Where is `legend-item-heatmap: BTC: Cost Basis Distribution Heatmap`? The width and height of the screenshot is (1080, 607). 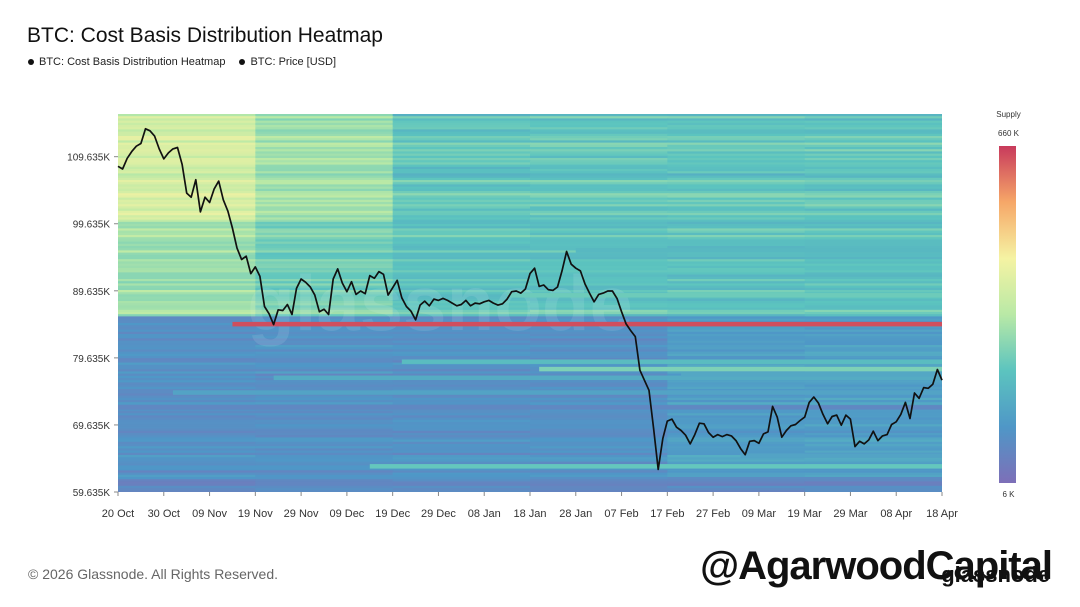
legend-item-heatmap: BTC: Cost Basis Distribution Heatmap is located at coordinates (126, 62).